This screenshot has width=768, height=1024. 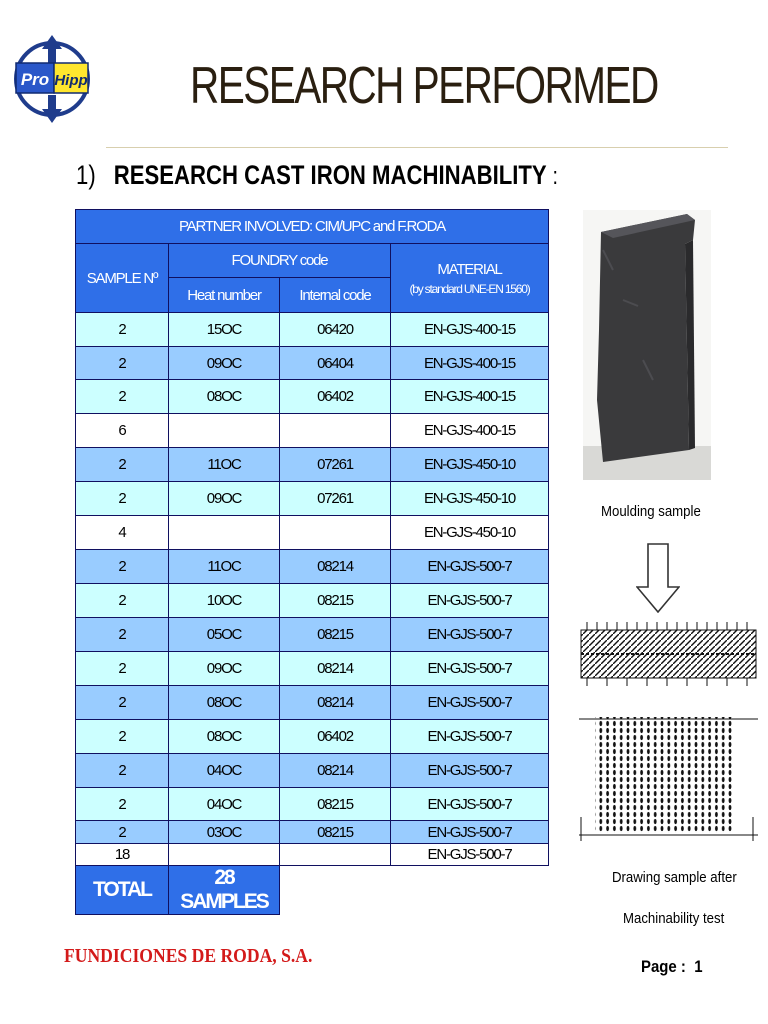 What do you see at coordinates (668, 654) in the screenshot?
I see `machined-sample-diagram` at bounding box center [668, 654].